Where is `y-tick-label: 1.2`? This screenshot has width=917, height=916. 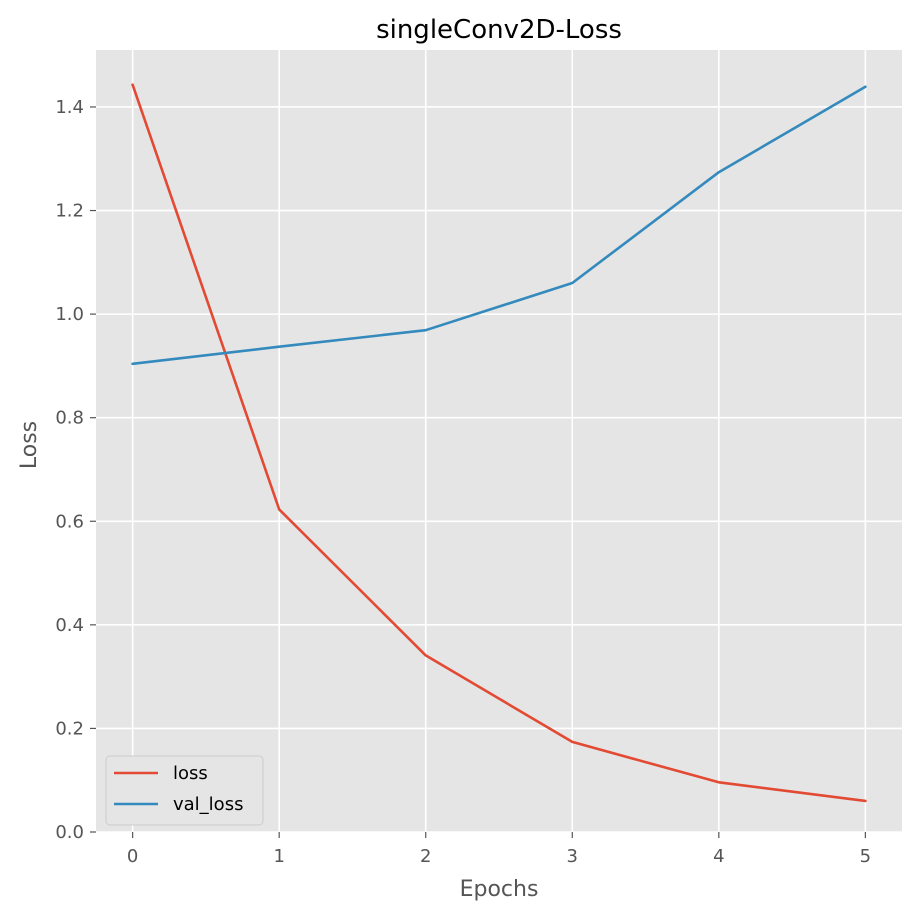 y-tick-label: 1.2 is located at coordinates (69, 211).